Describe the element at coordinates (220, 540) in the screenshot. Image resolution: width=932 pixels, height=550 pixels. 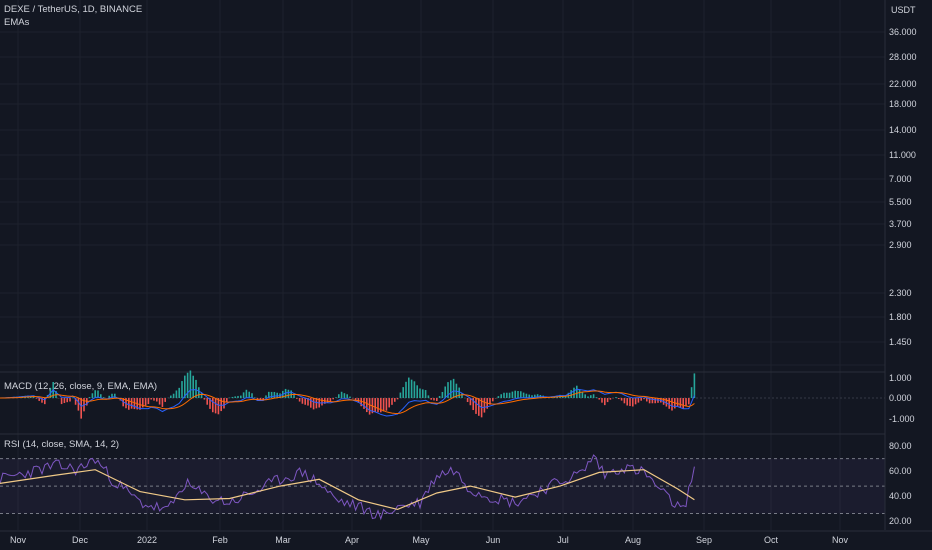
I see `time-tick-label: Feb` at that location.